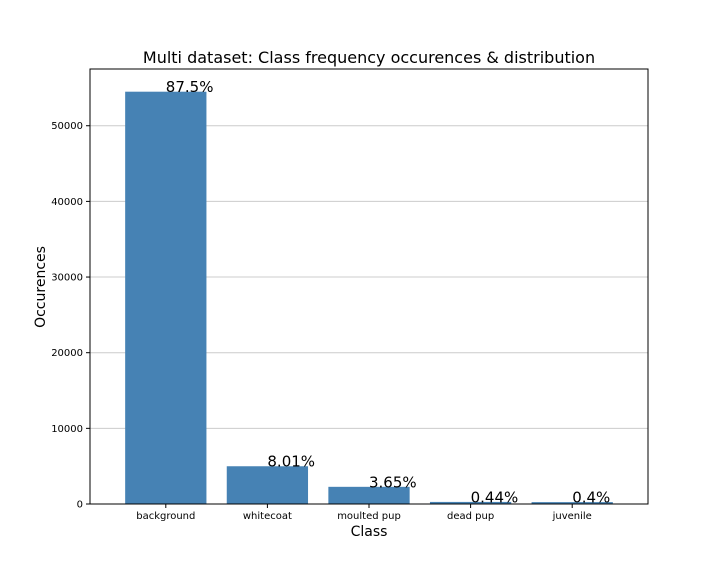 The height and width of the screenshot is (576, 720). I want to click on x-tick-label: background, so click(165, 516).